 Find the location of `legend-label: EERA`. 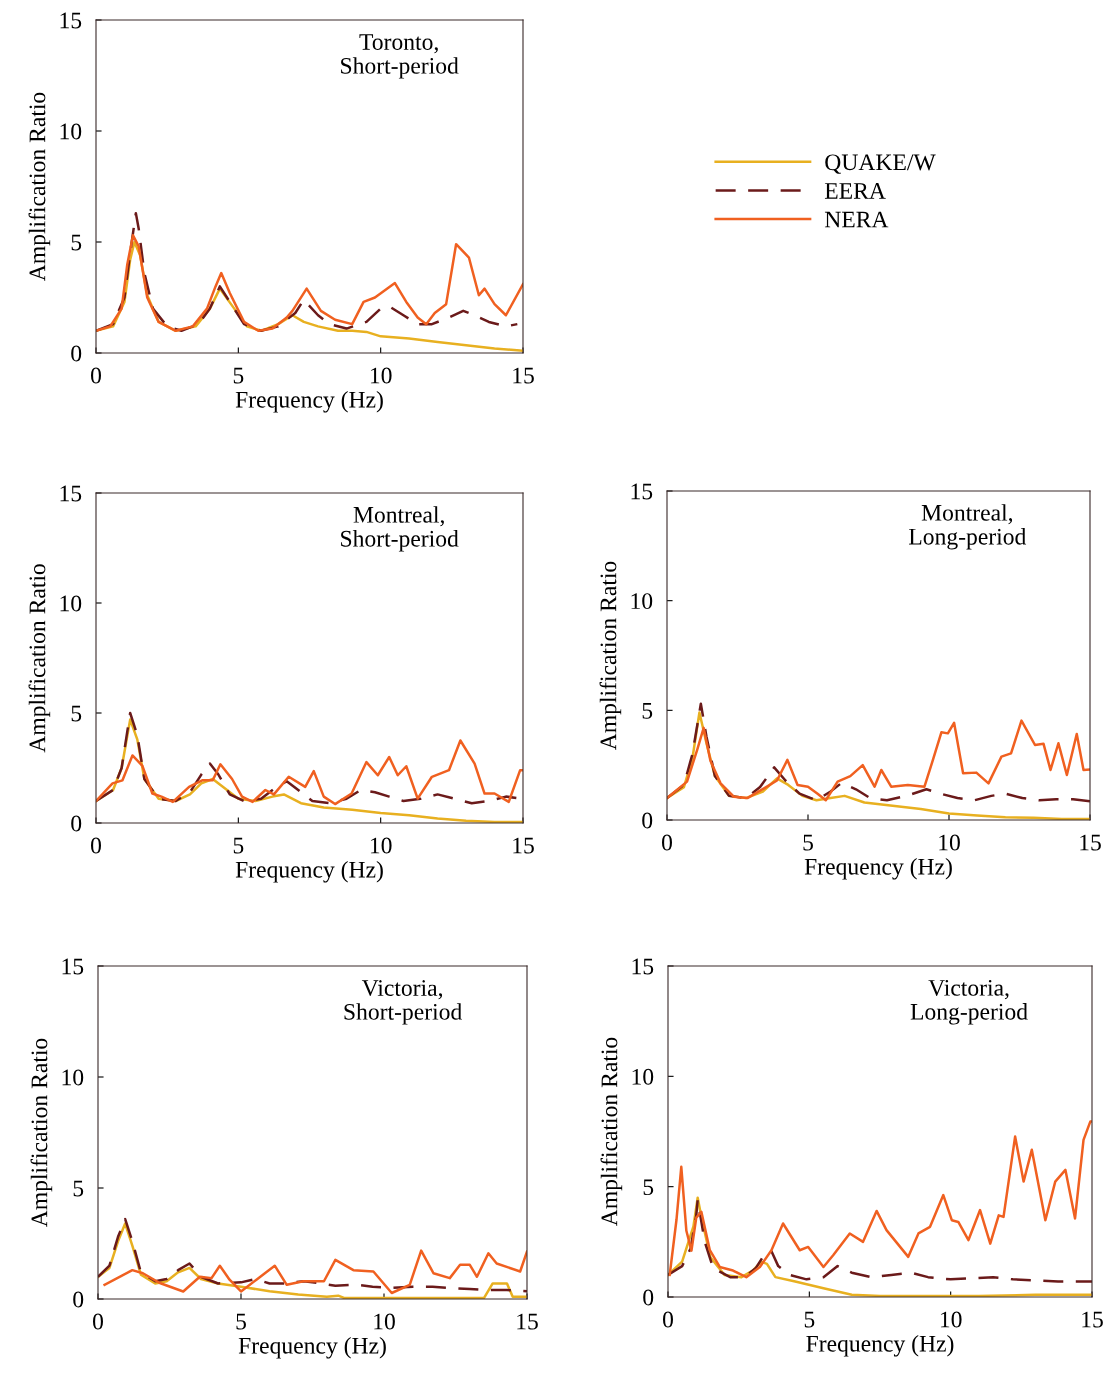

legend-label: EERA is located at coordinates (855, 191).